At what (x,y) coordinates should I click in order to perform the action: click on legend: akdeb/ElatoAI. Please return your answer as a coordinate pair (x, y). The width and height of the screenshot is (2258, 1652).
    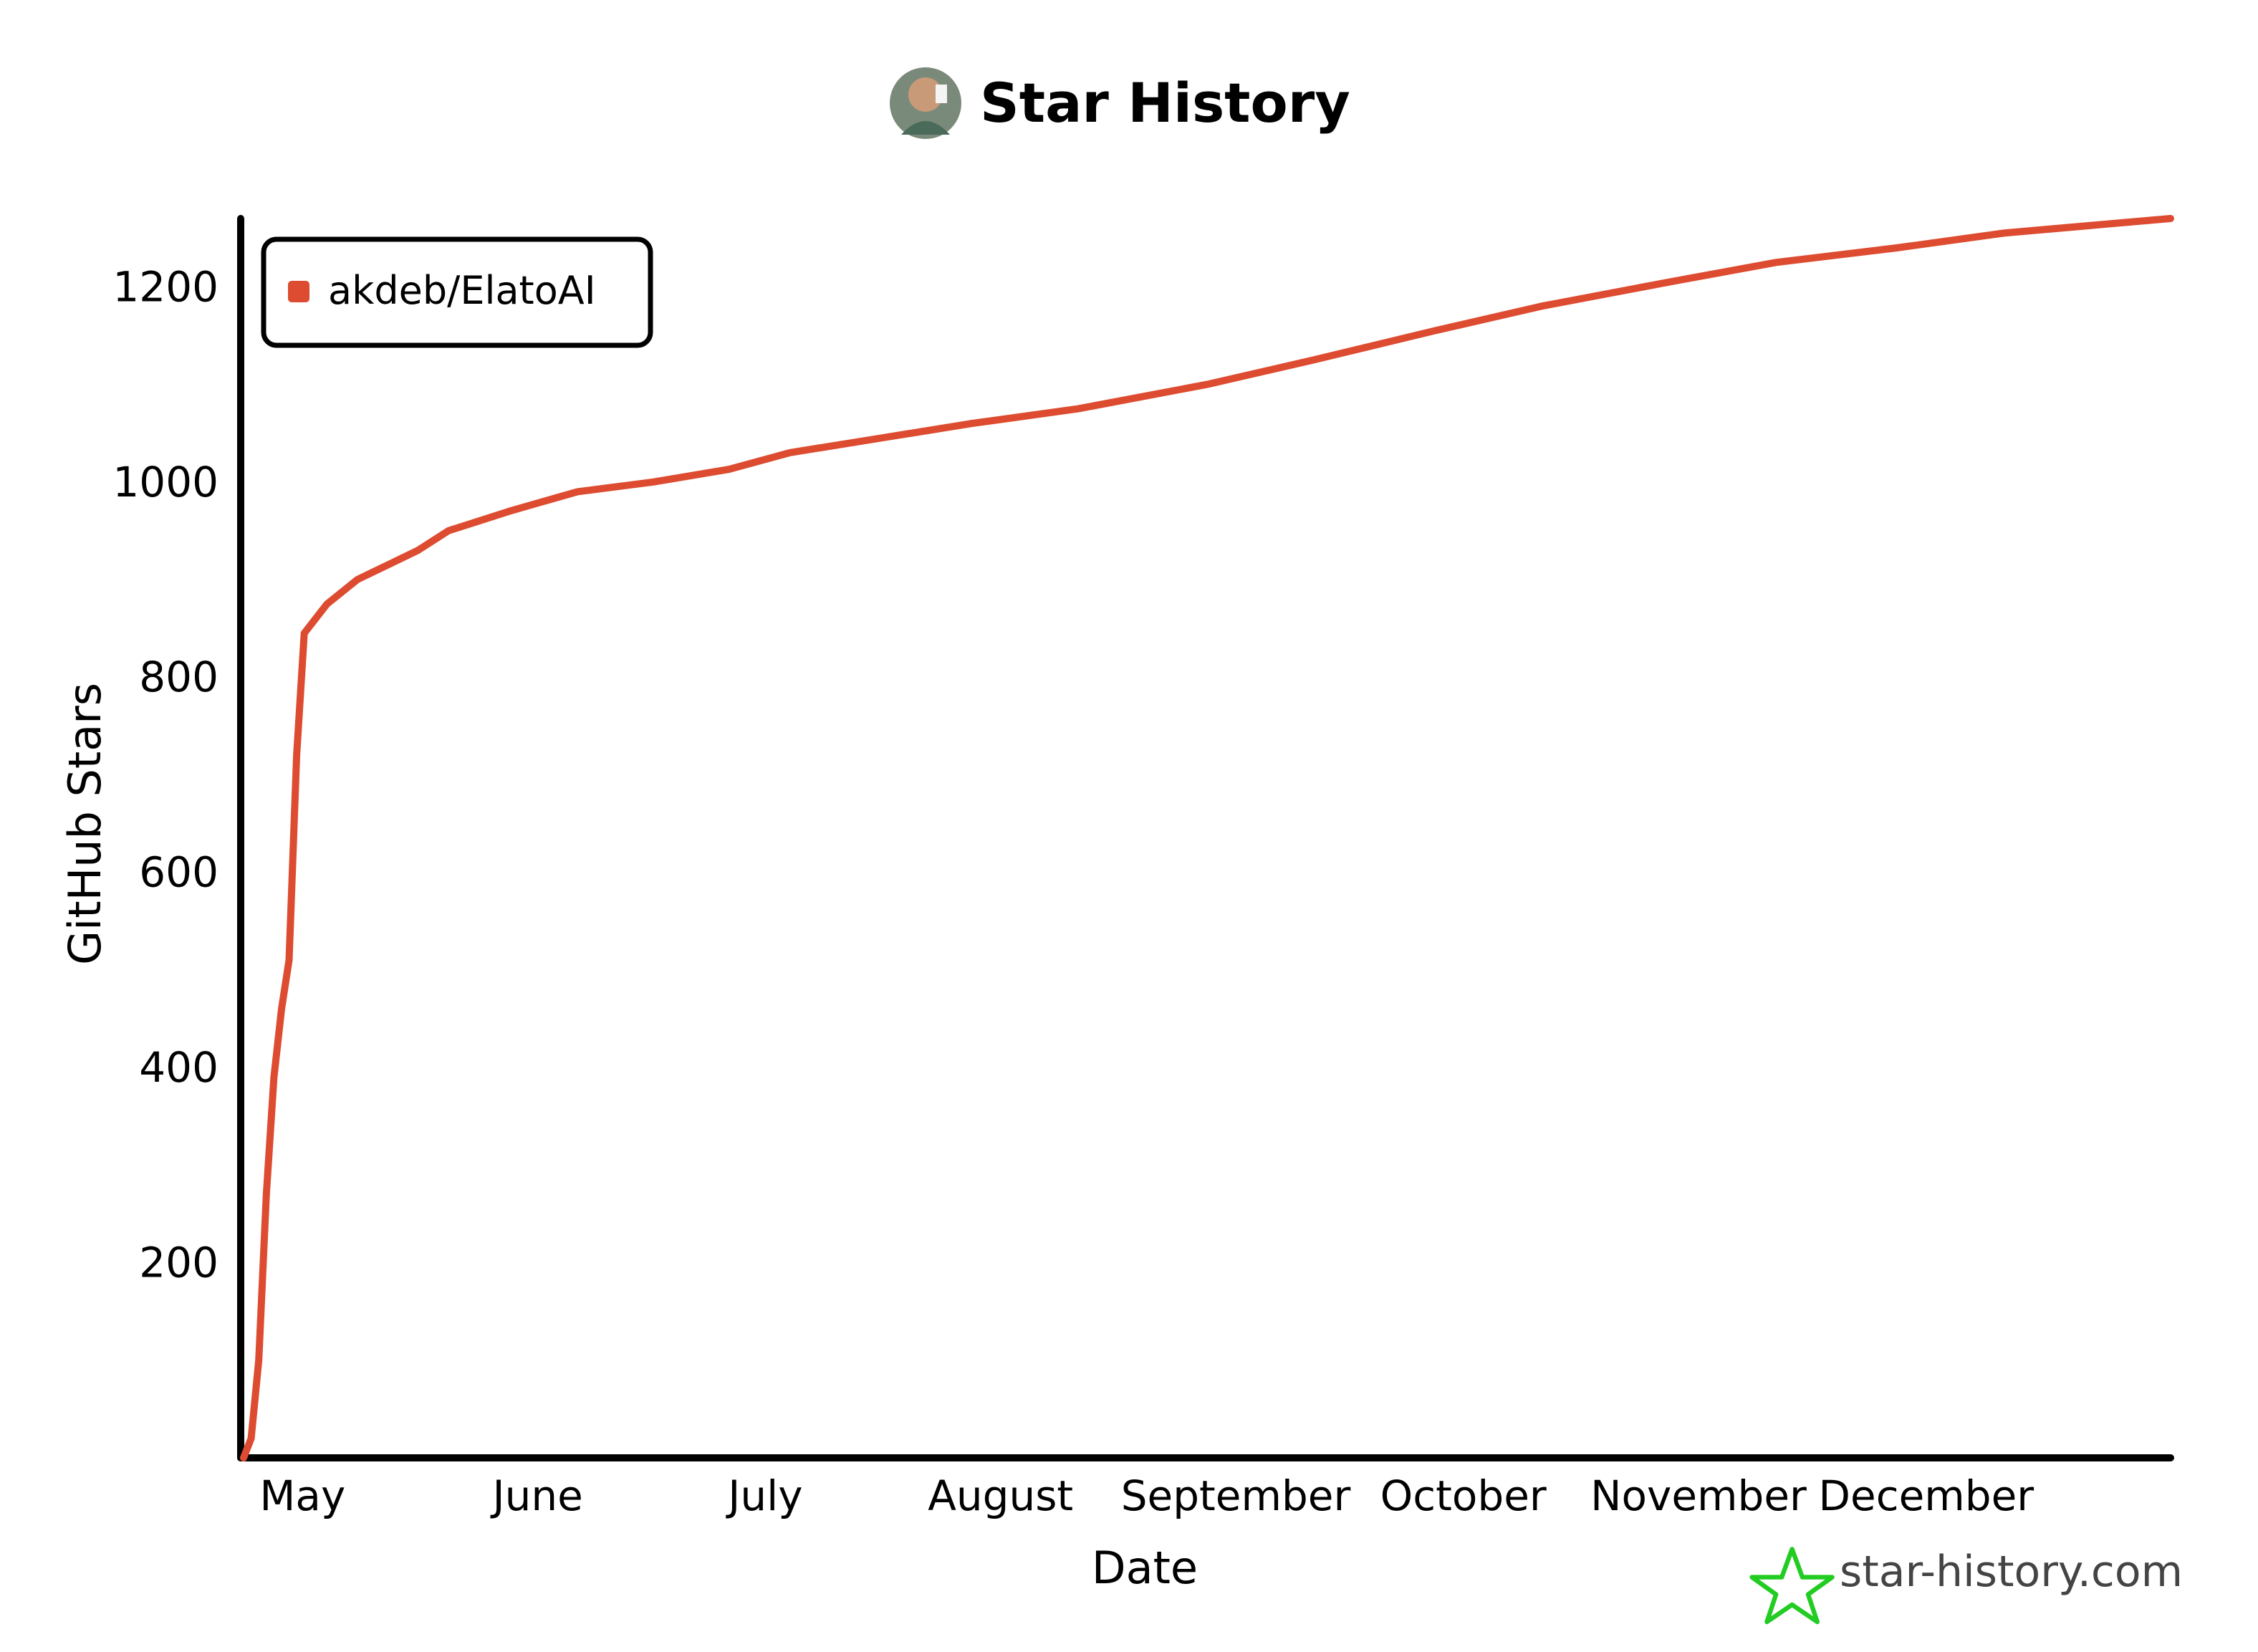
    Looking at the image, I should click on (457, 292).